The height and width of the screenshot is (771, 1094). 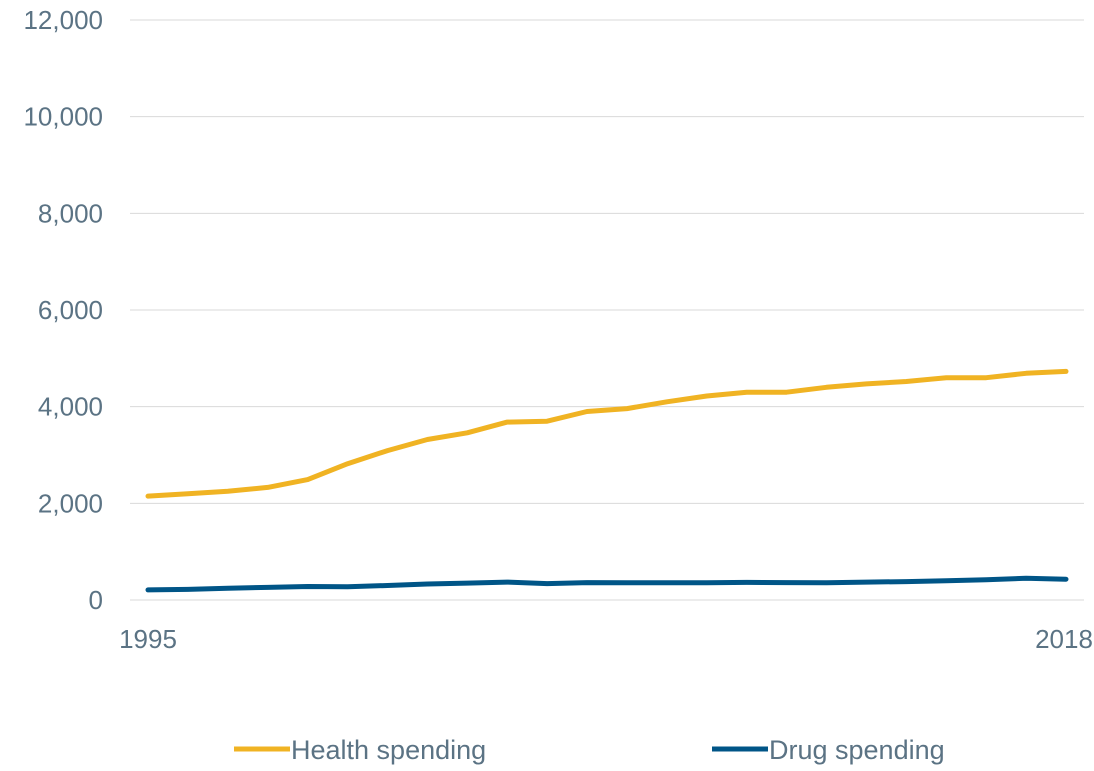 What do you see at coordinates (589, 750) in the screenshot?
I see `legend: Health spending Drug spending` at bounding box center [589, 750].